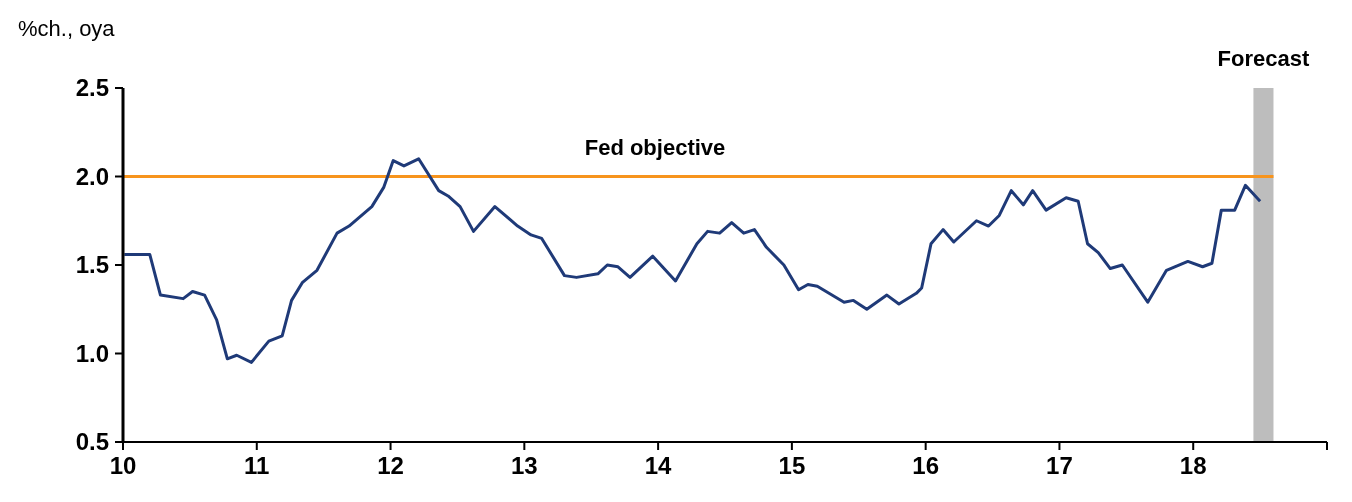 The width and height of the screenshot is (1352, 502). Describe the element at coordinates (257, 465) in the screenshot. I see `x-tick-label: 11` at that location.